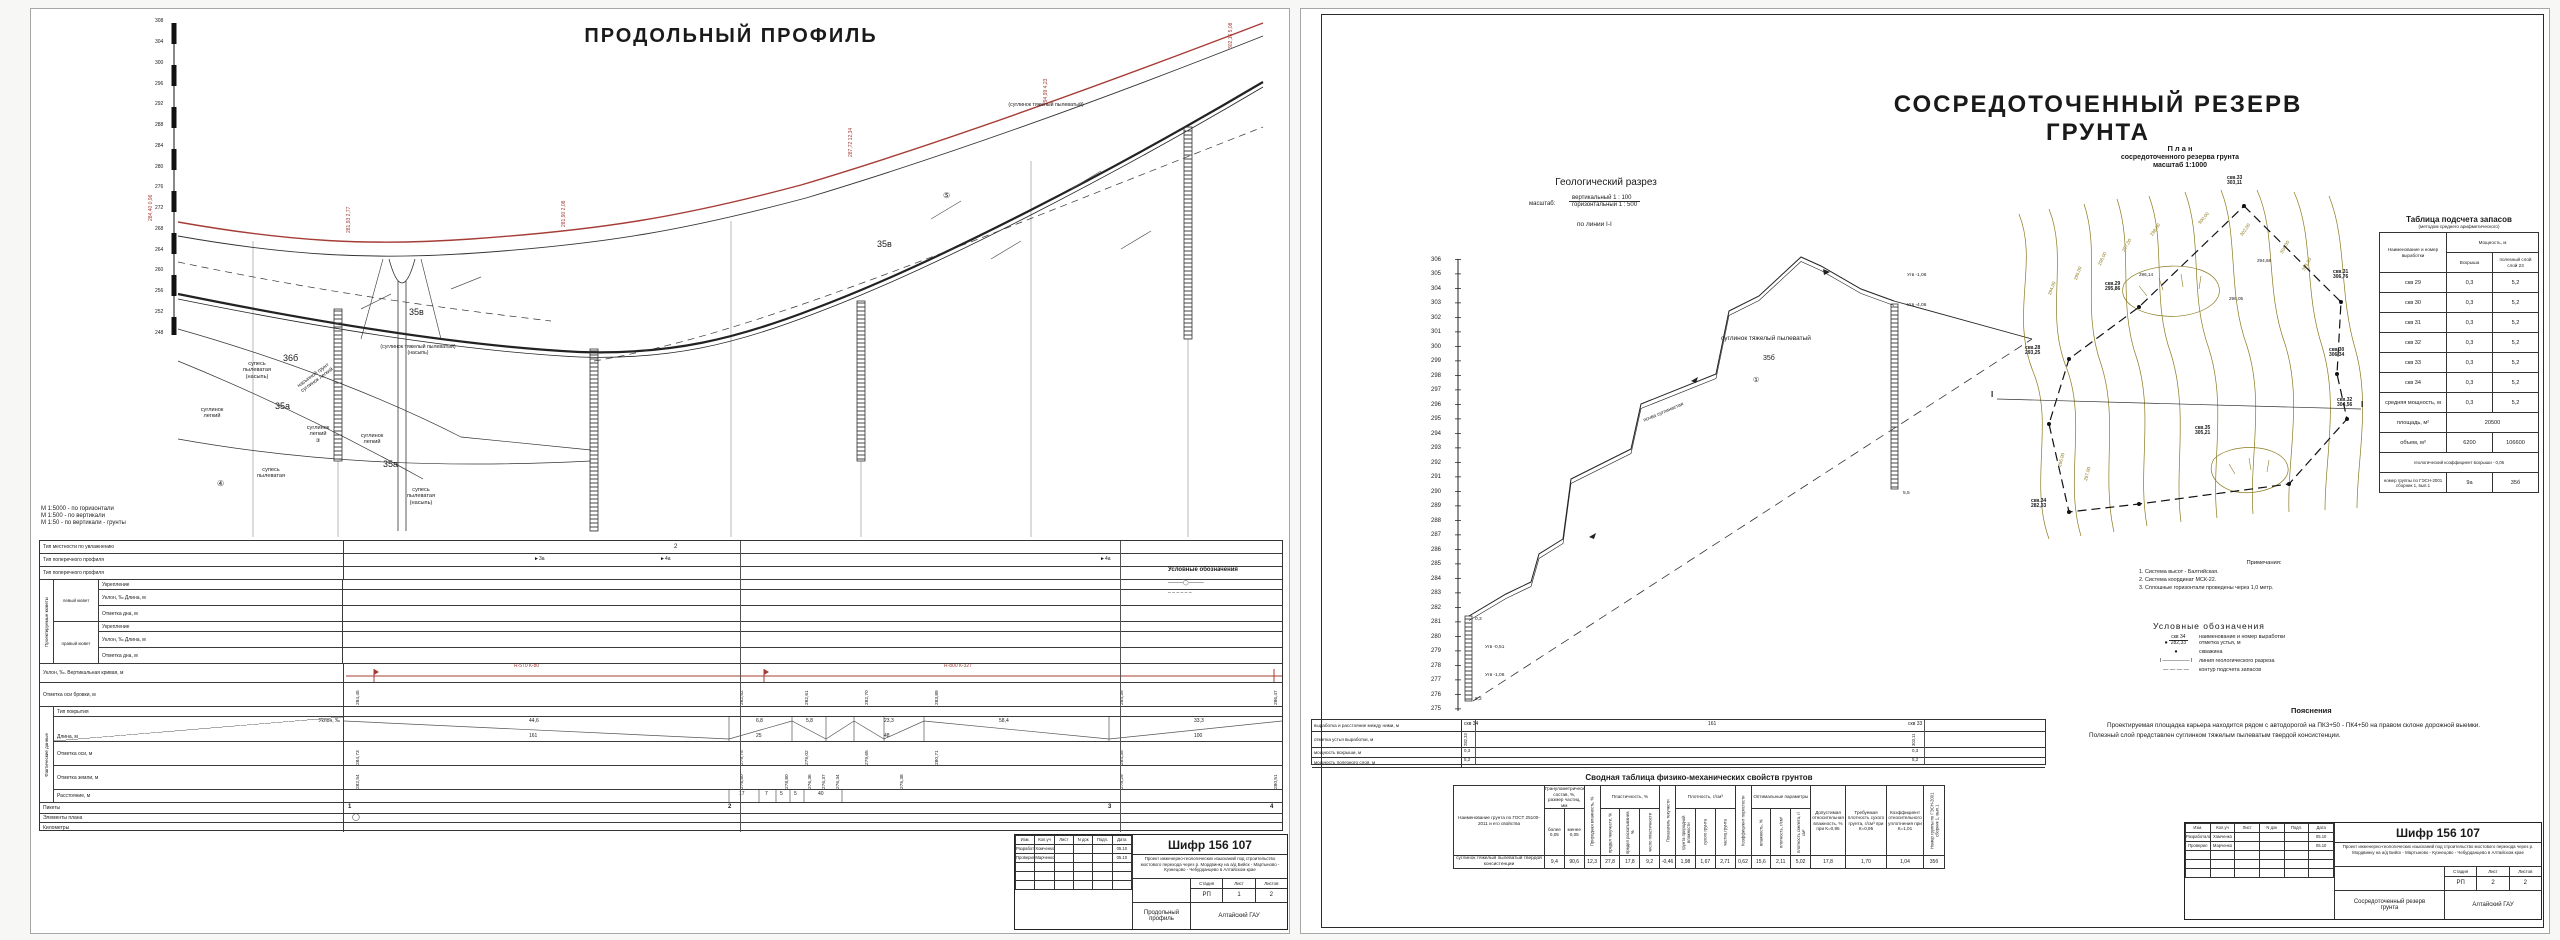 The height and width of the screenshot is (940, 2560). Describe the element at coordinates (67, 737) in the screenshot. I see `diag-length-label: Длина, м` at that location.